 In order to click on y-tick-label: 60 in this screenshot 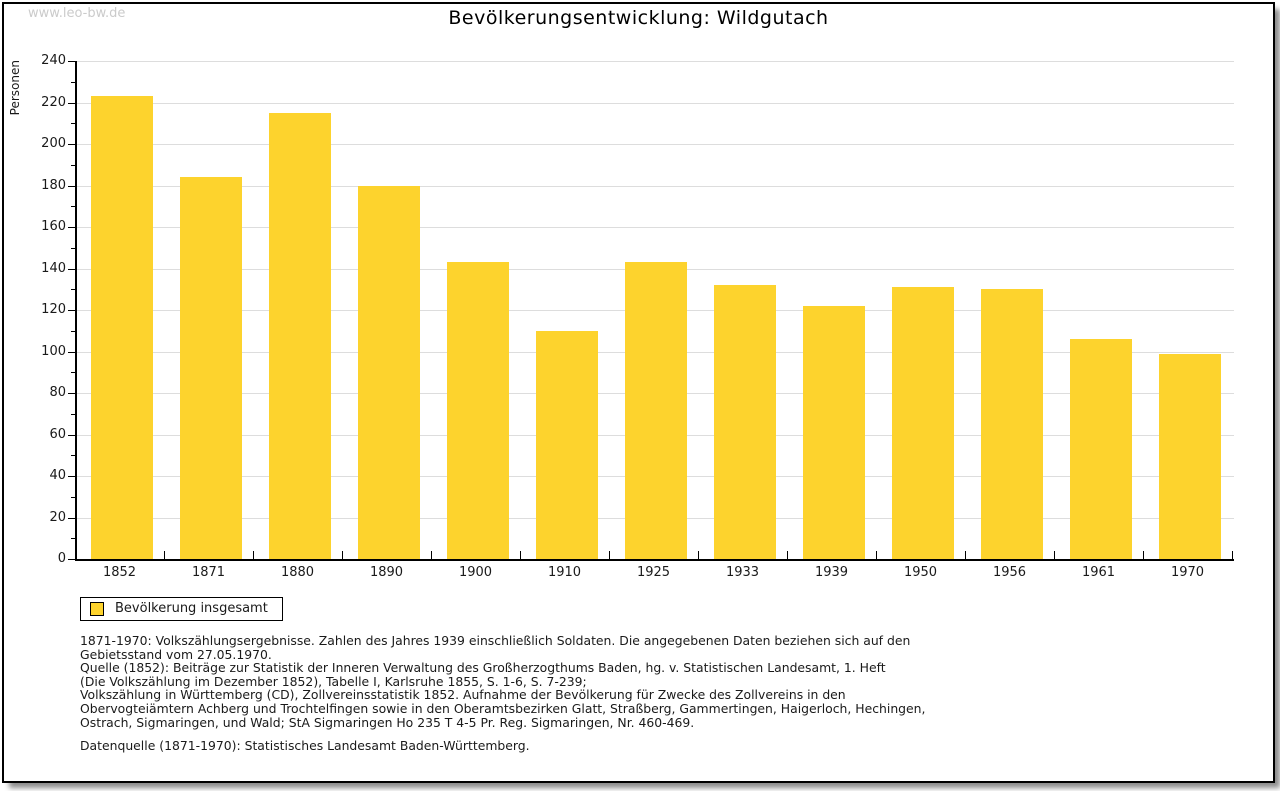, I will do `click(57, 434)`.